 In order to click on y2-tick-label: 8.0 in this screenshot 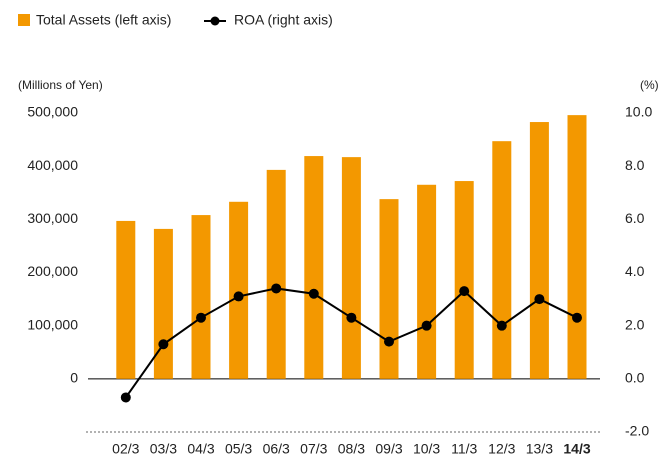, I will do `click(635, 165)`.